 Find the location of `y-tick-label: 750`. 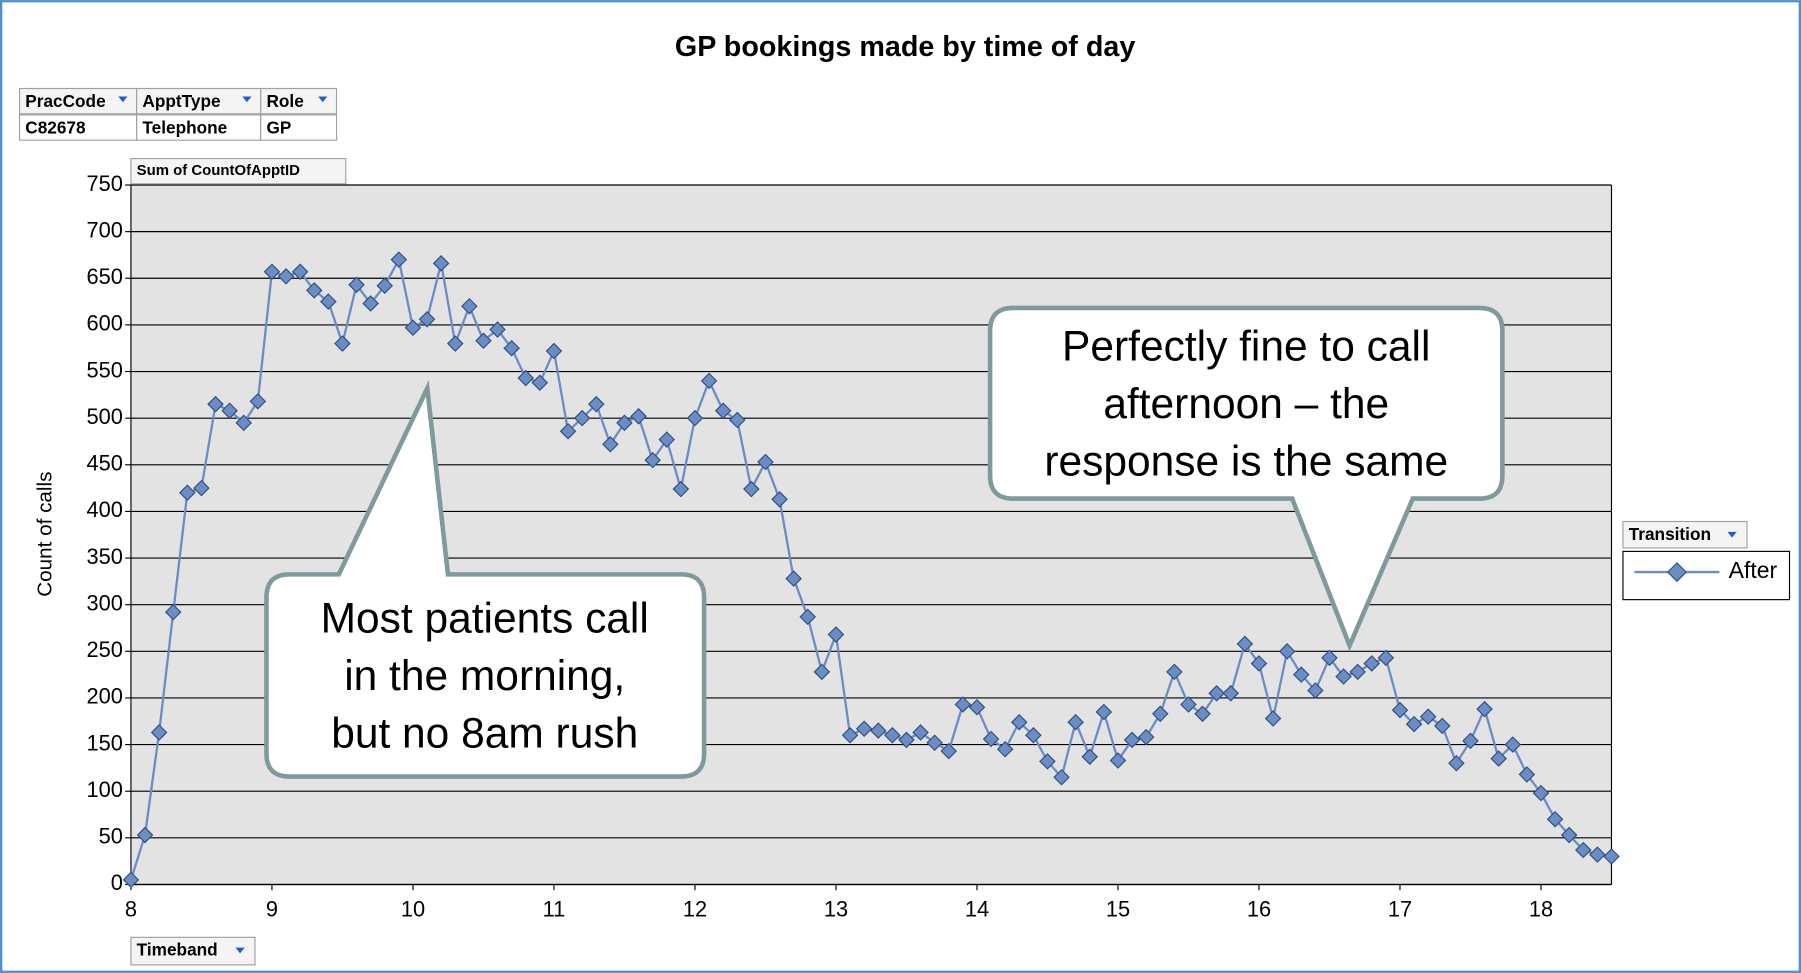

y-tick-label: 750 is located at coordinates (104, 183).